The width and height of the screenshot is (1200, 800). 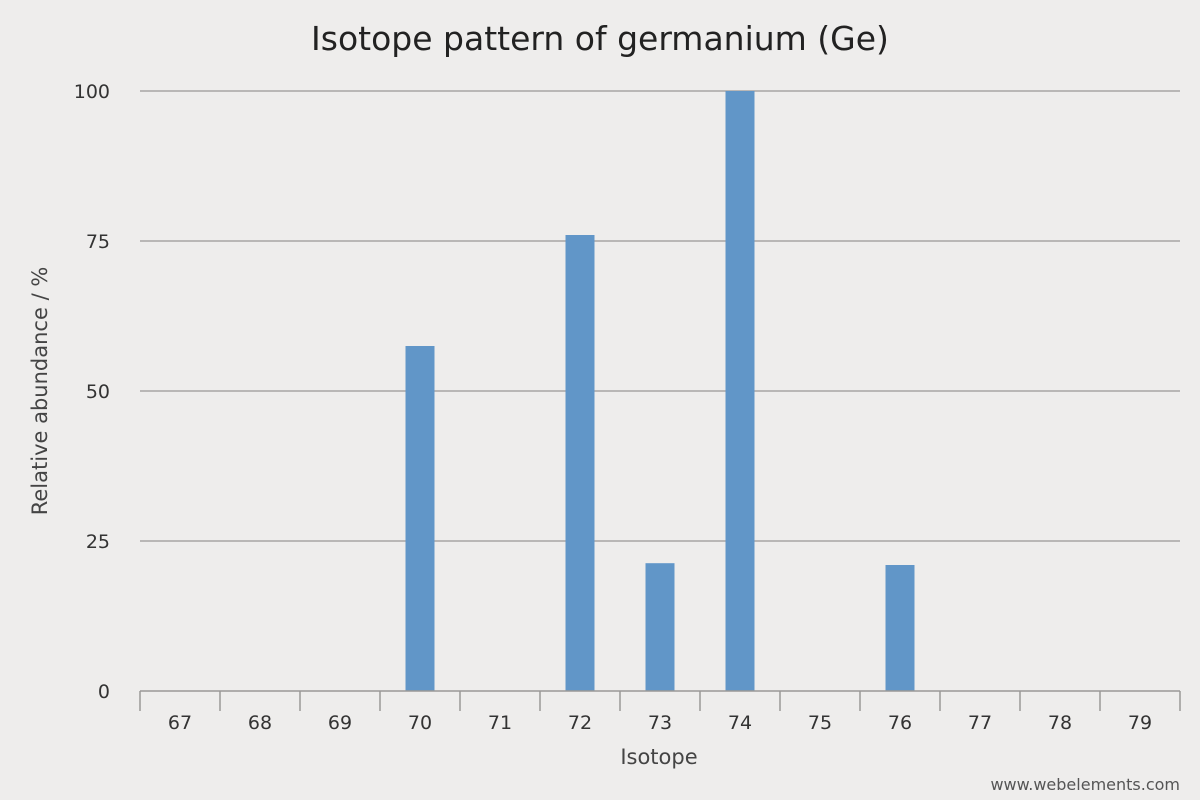 What do you see at coordinates (500, 723) in the screenshot?
I see `x-tick-label: 71` at bounding box center [500, 723].